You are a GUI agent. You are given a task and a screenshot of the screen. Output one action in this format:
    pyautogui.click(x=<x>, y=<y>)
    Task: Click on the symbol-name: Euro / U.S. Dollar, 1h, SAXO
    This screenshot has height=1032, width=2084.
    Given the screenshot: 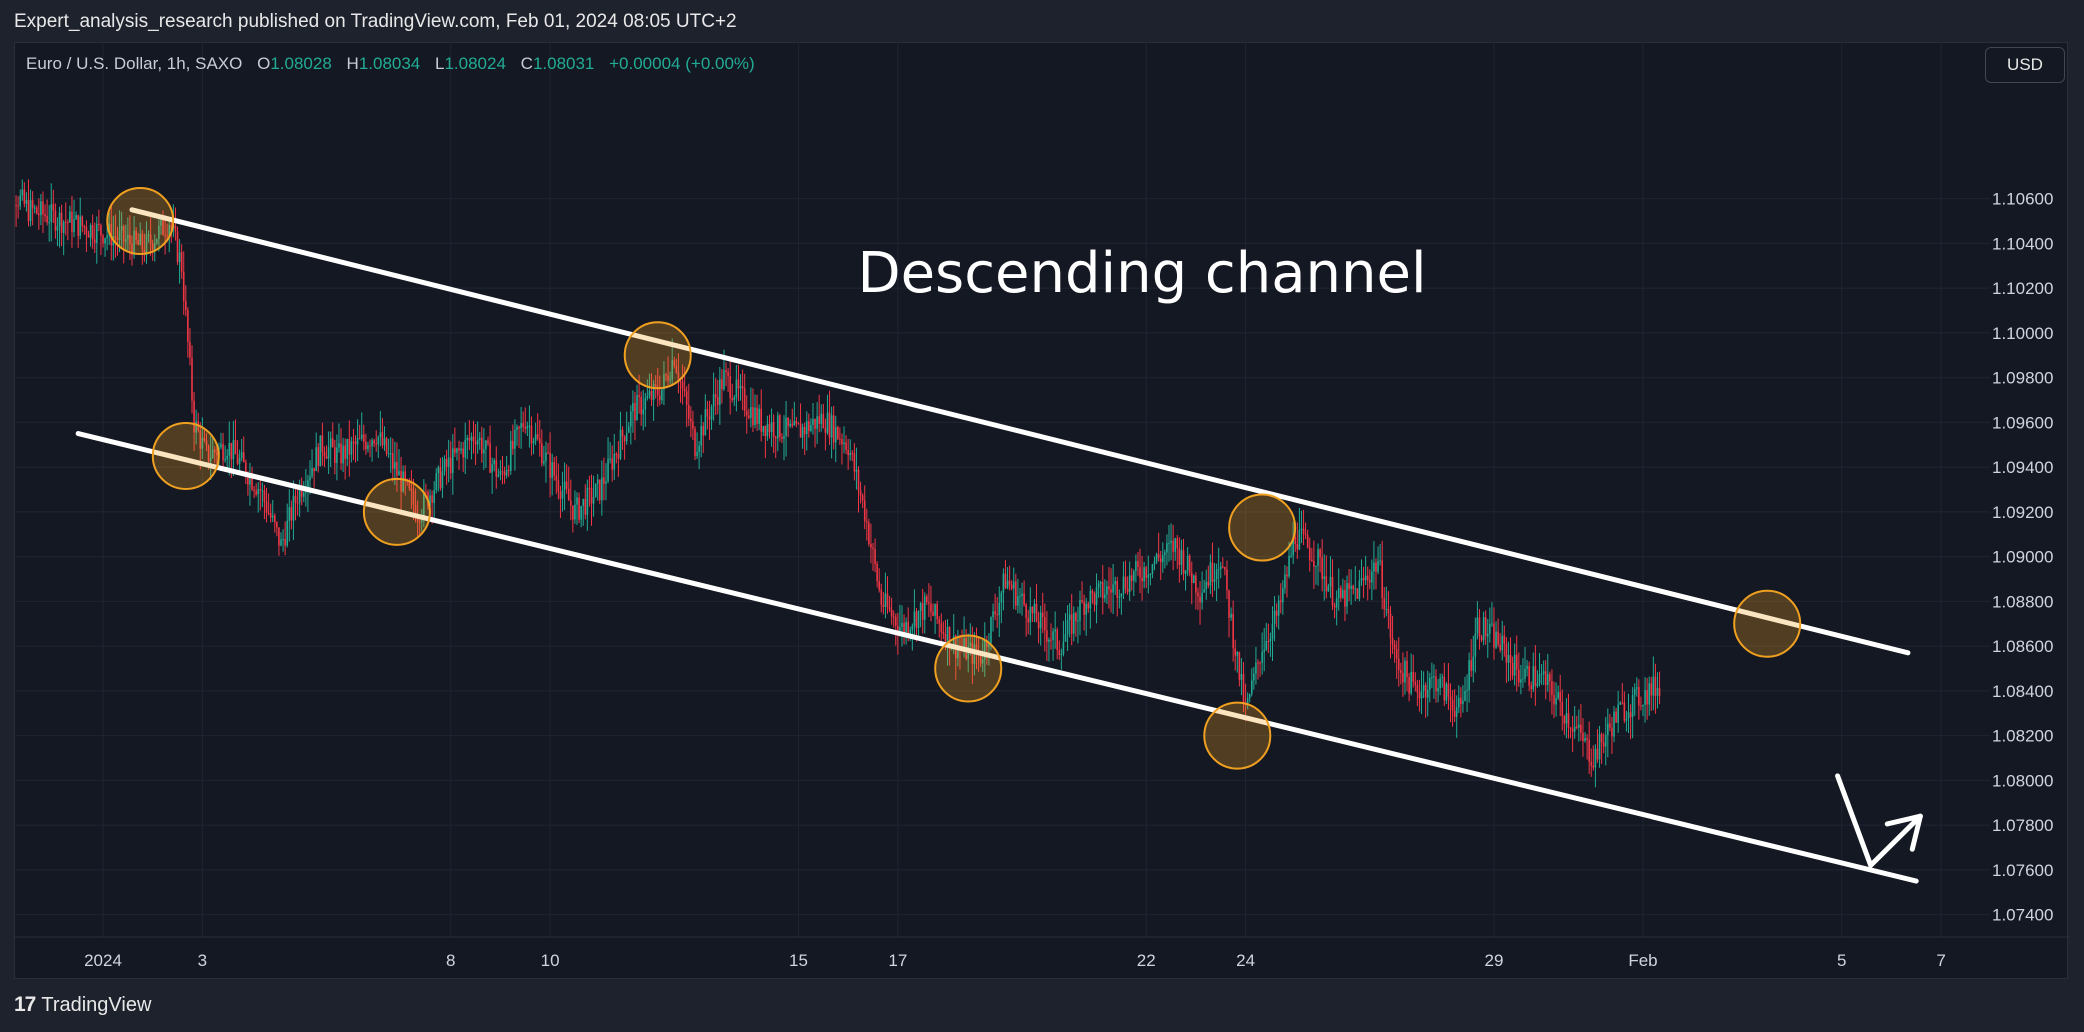 What is the action you would take?
    pyautogui.click(x=134, y=63)
    